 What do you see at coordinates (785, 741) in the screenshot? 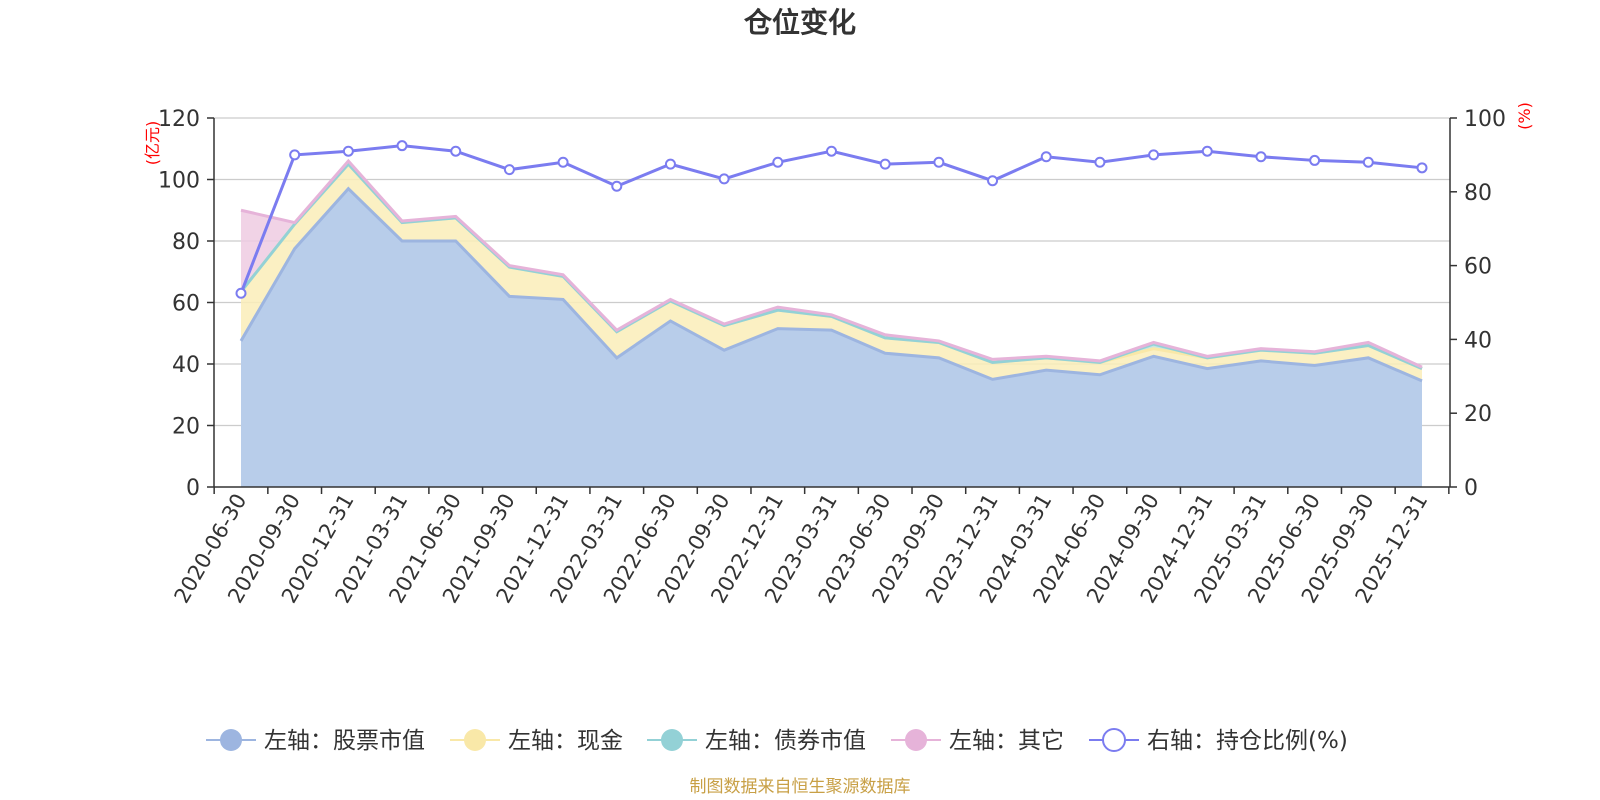
I see `legend-label: 左轴：债券市值` at bounding box center [785, 741].